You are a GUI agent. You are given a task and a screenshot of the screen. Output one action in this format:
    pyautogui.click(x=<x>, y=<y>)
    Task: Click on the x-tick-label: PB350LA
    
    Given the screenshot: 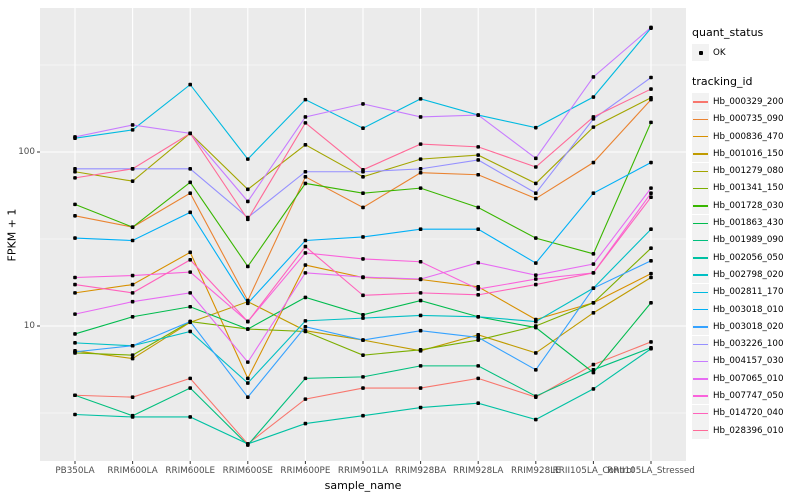 What is the action you would take?
    pyautogui.click(x=75, y=471)
    